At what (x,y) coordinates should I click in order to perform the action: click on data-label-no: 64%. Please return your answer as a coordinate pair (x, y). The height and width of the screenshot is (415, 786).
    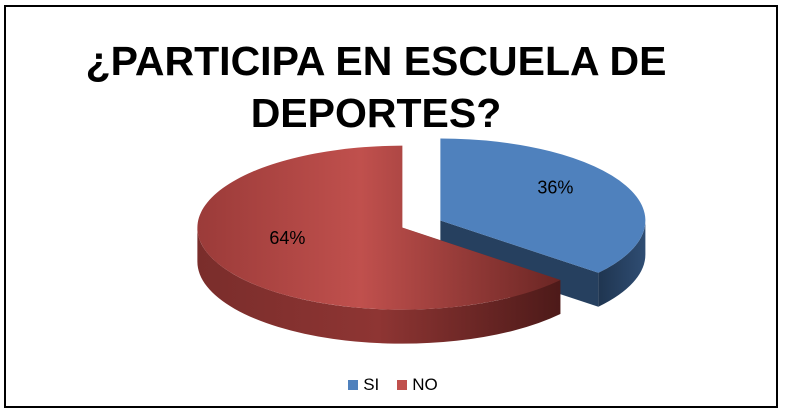
    Looking at the image, I should click on (287, 238).